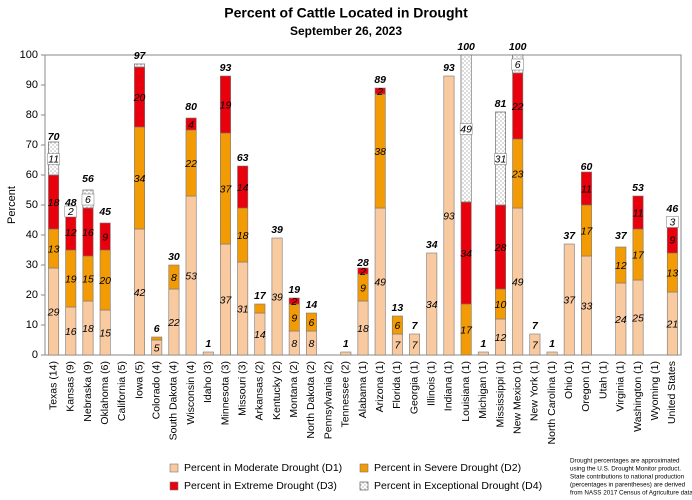 This screenshot has height=500, width=692. What do you see at coordinates (54, 137) in the screenshot?
I see `total-label: 70` at bounding box center [54, 137].